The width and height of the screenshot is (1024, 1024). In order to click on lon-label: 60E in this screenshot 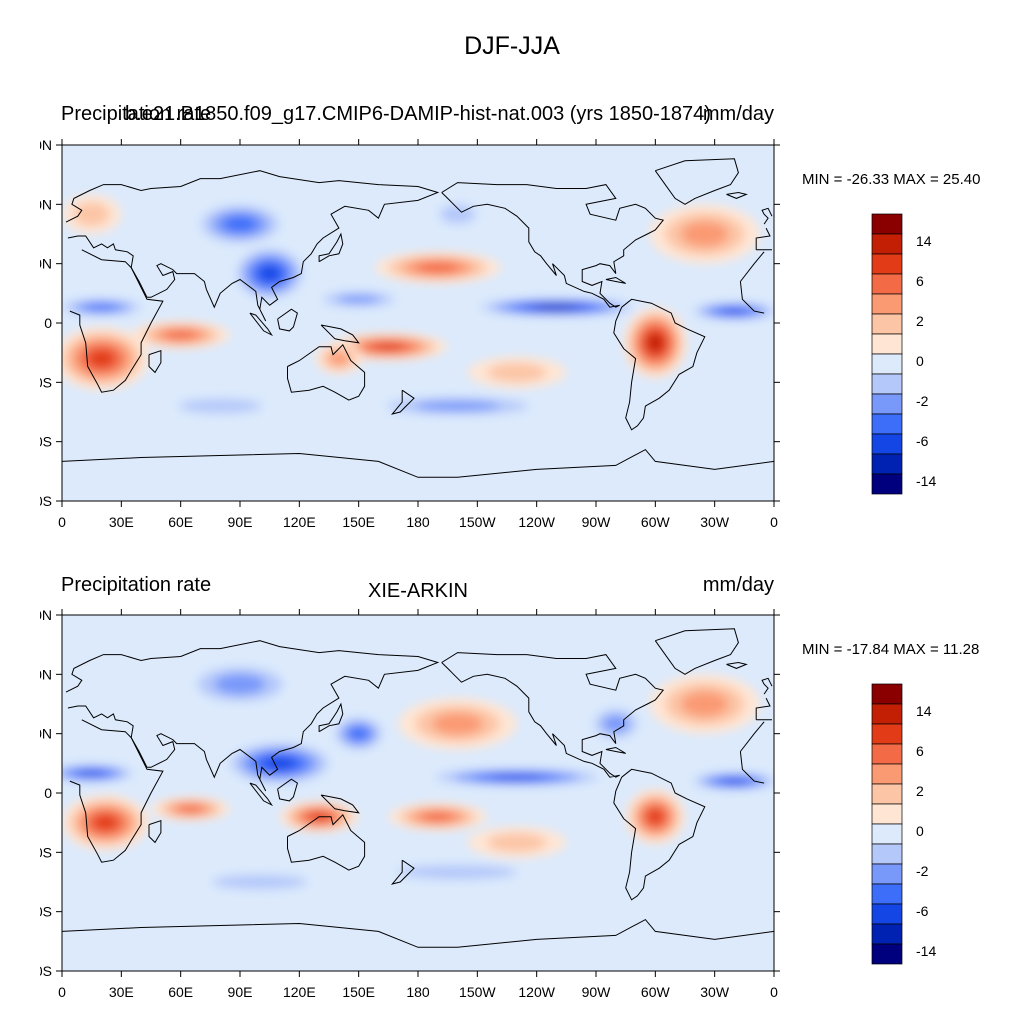, I will do `click(180, 992)`.